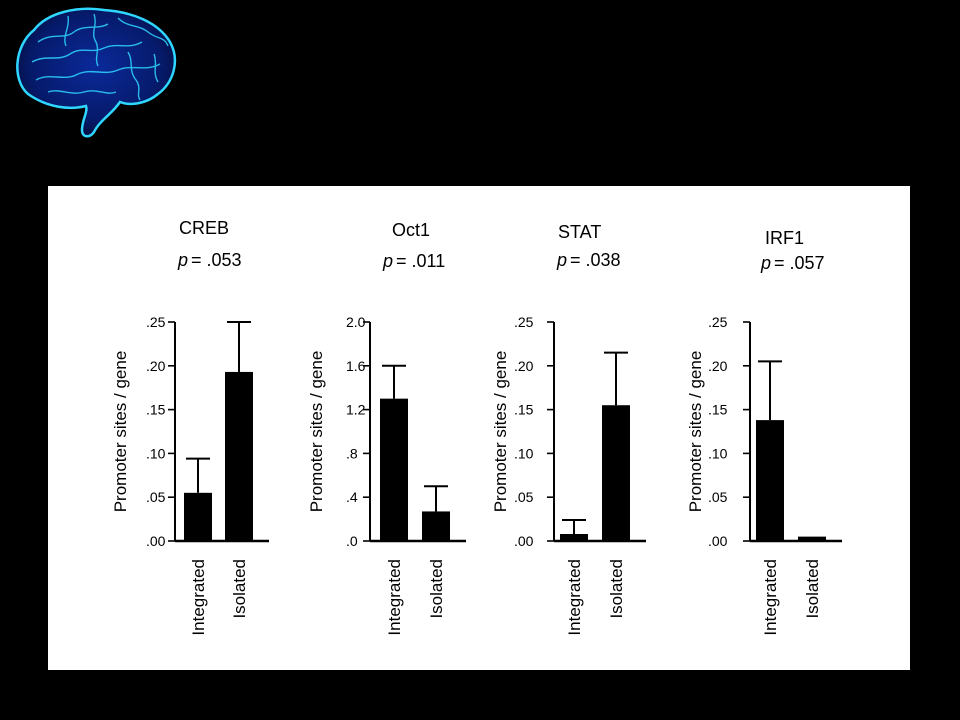 Image resolution: width=960 pixels, height=720 pixels. What do you see at coordinates (352, 541) in the screenshot?
I see `y-tick-label: .0` at bounding box center [352, 541].